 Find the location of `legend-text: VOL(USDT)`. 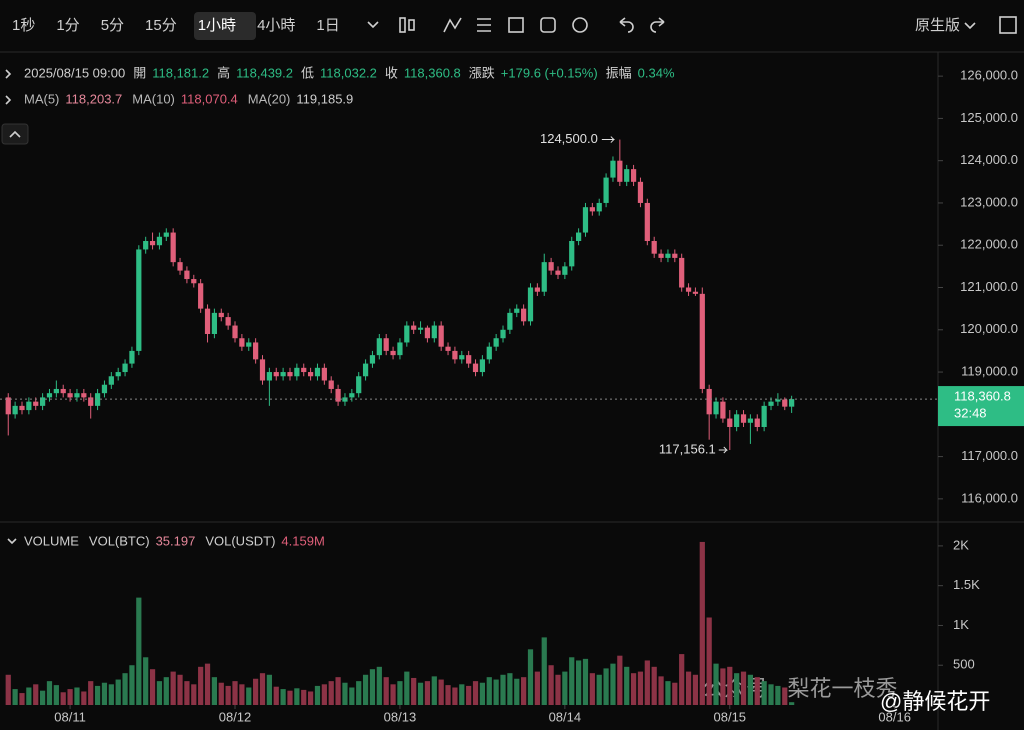

legend-text: VOL(USDT) is located at coordinates (240, 540).